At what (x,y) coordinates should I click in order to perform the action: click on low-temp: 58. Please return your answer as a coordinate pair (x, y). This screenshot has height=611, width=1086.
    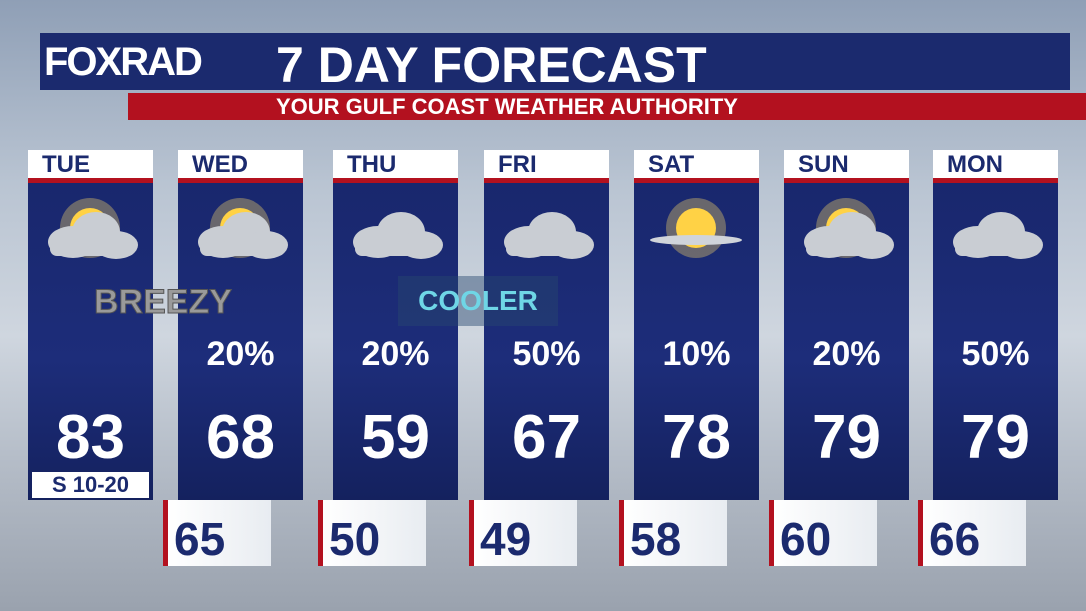
    Looking at the image, I should click on (673, 533).